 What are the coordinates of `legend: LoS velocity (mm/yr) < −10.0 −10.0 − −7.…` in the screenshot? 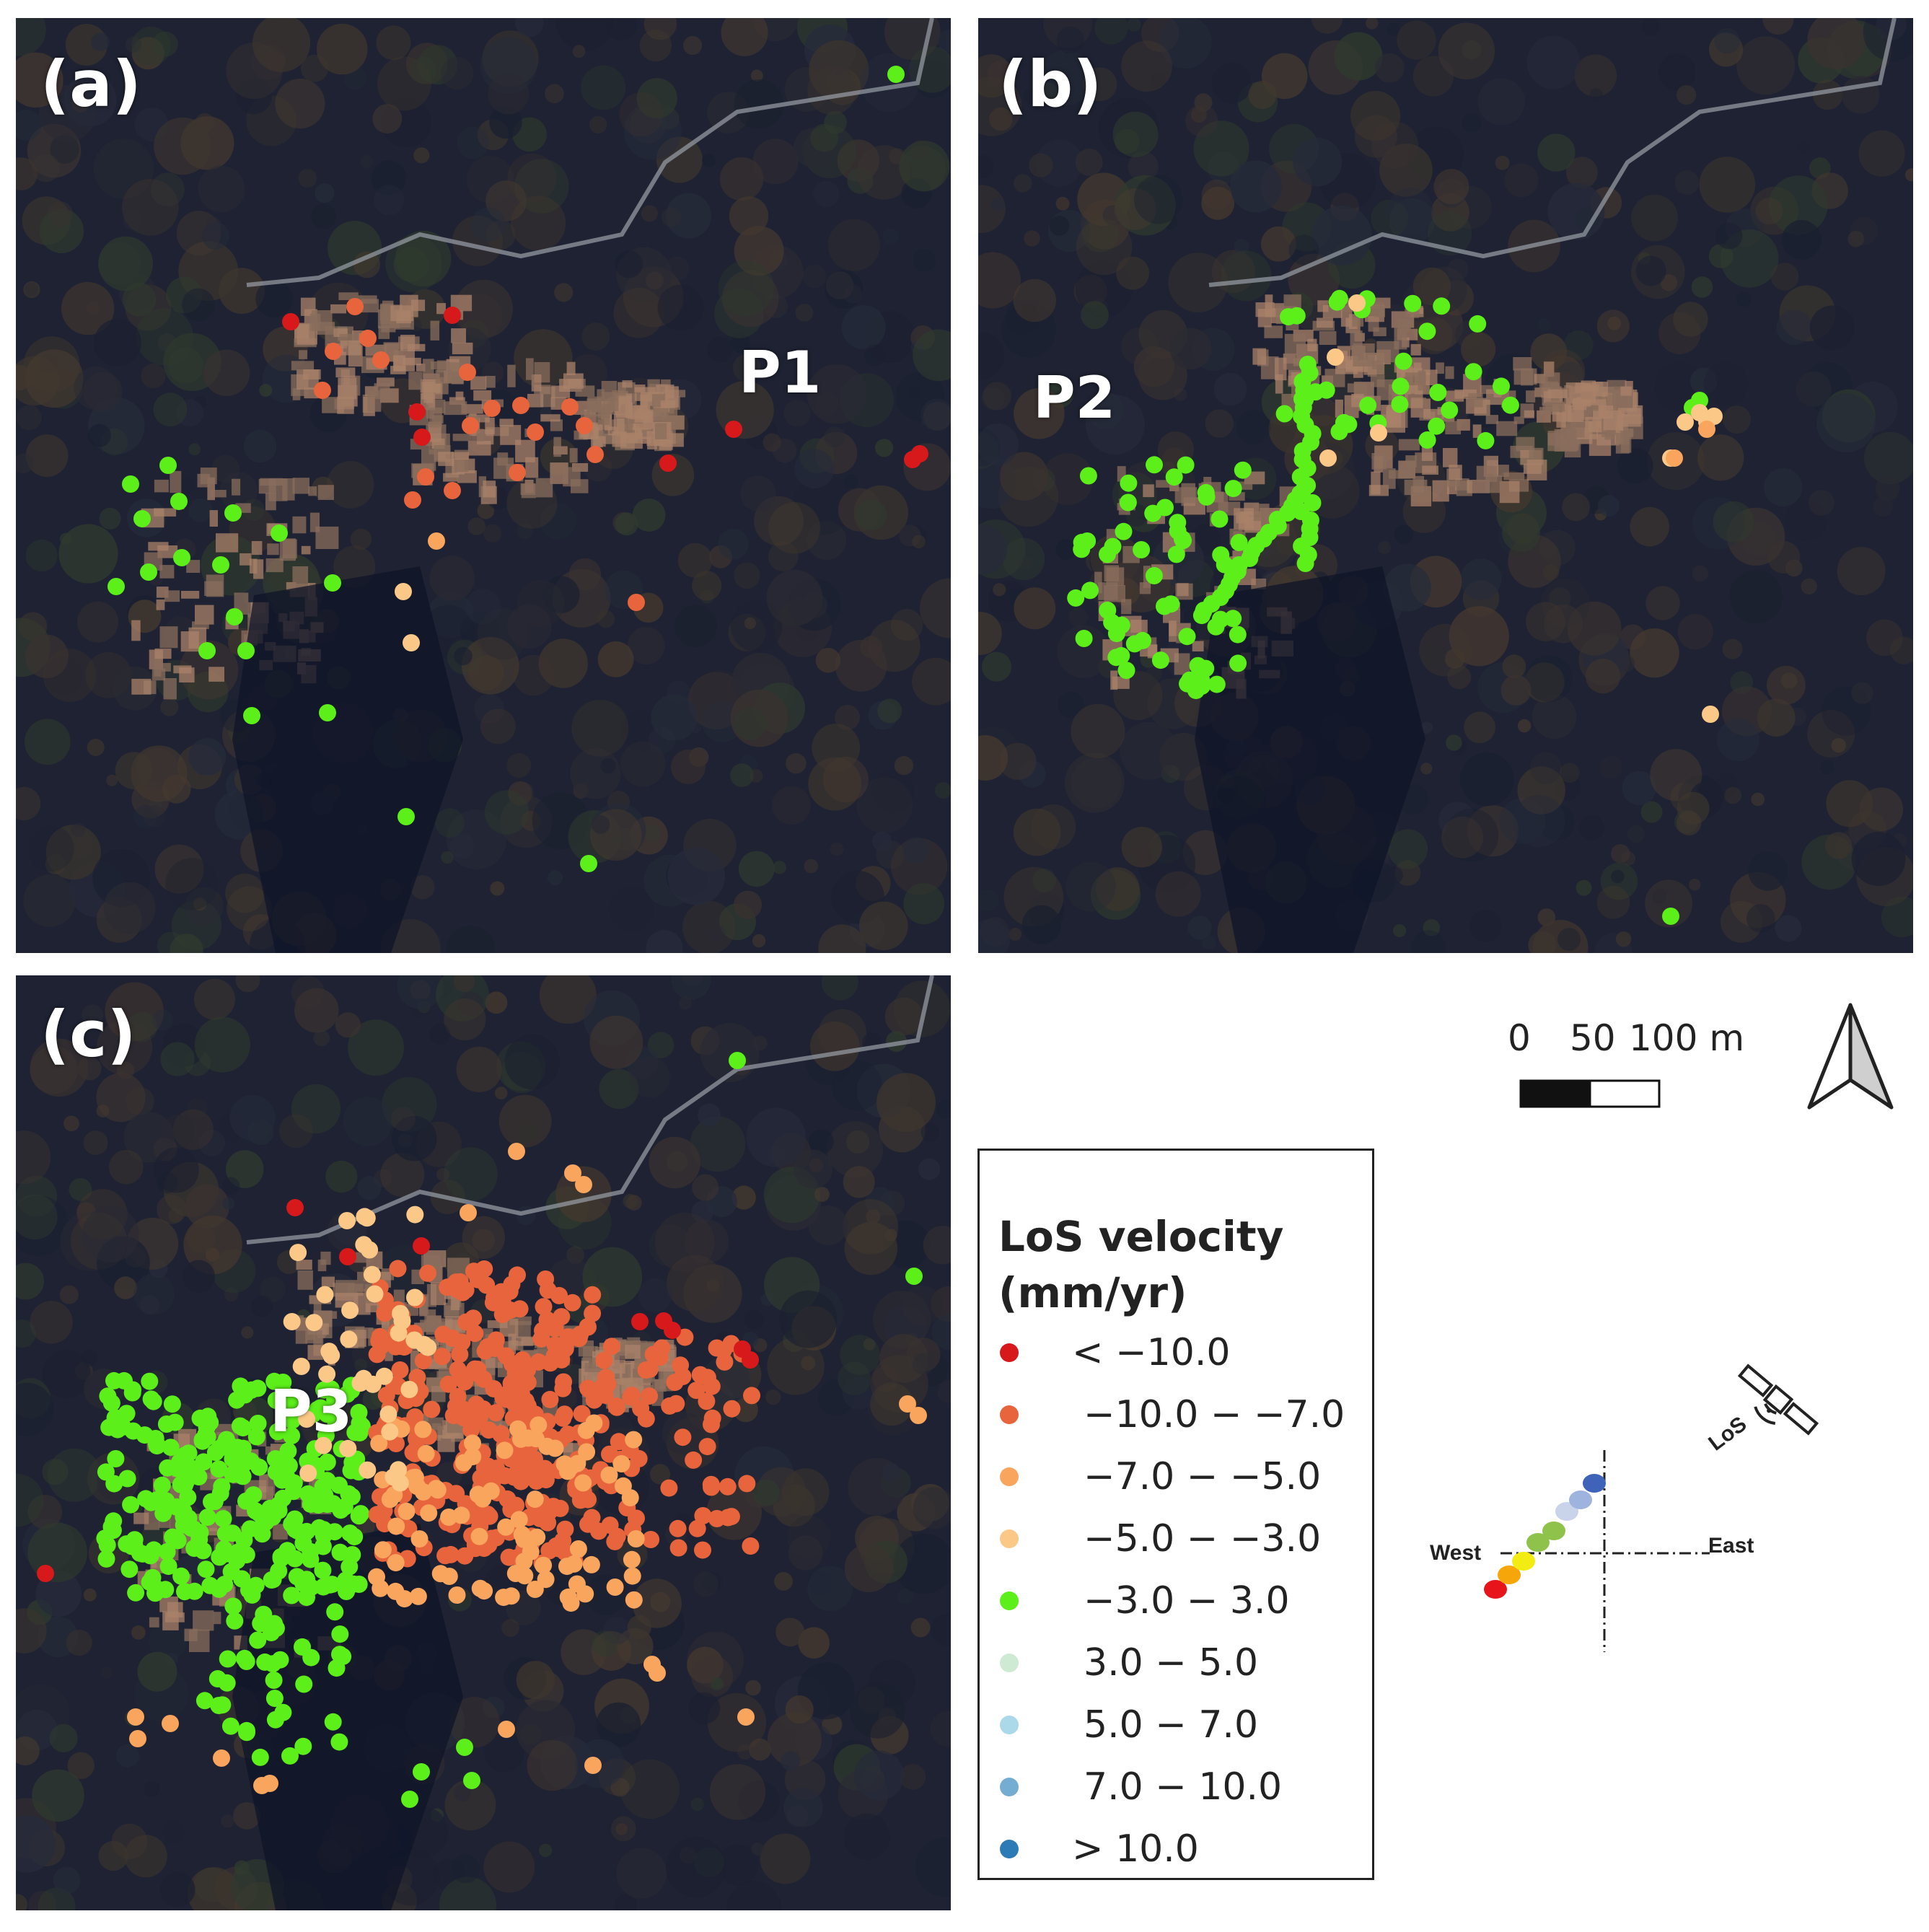 It's located at (1175, 1514).